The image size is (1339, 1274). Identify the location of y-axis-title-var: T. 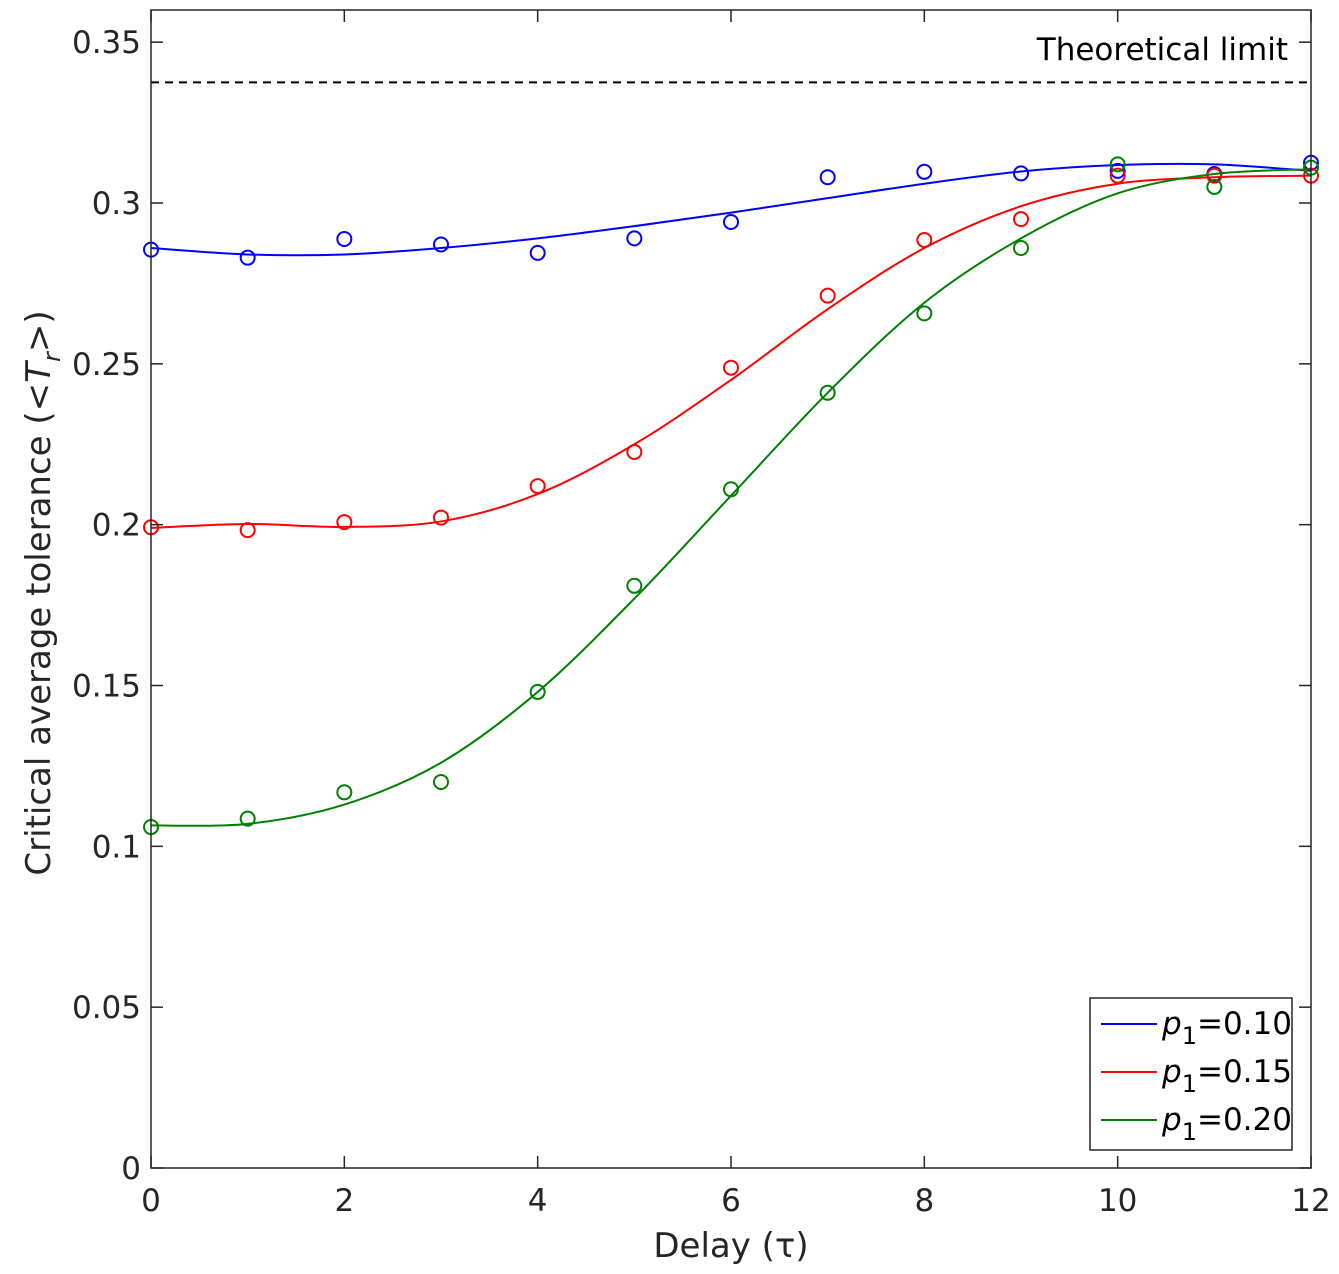
(39, 371).